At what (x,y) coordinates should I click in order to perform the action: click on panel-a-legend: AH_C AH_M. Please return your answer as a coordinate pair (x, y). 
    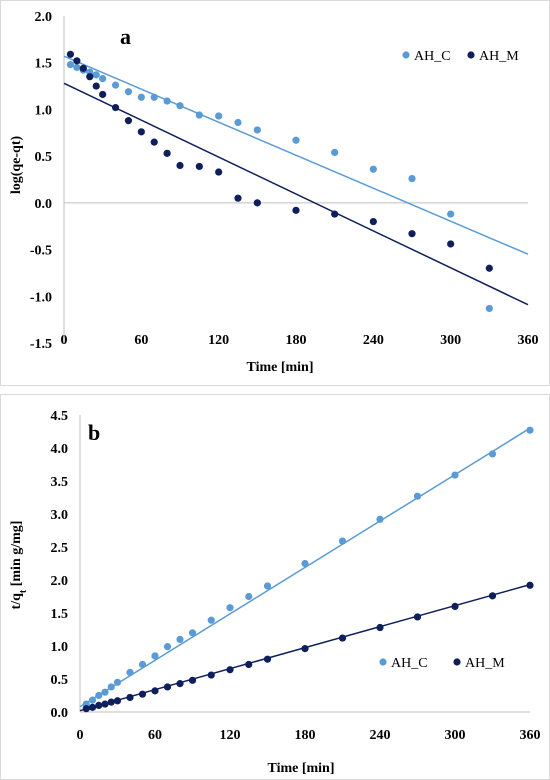
    Looking at the image, I should click on (460, 56).